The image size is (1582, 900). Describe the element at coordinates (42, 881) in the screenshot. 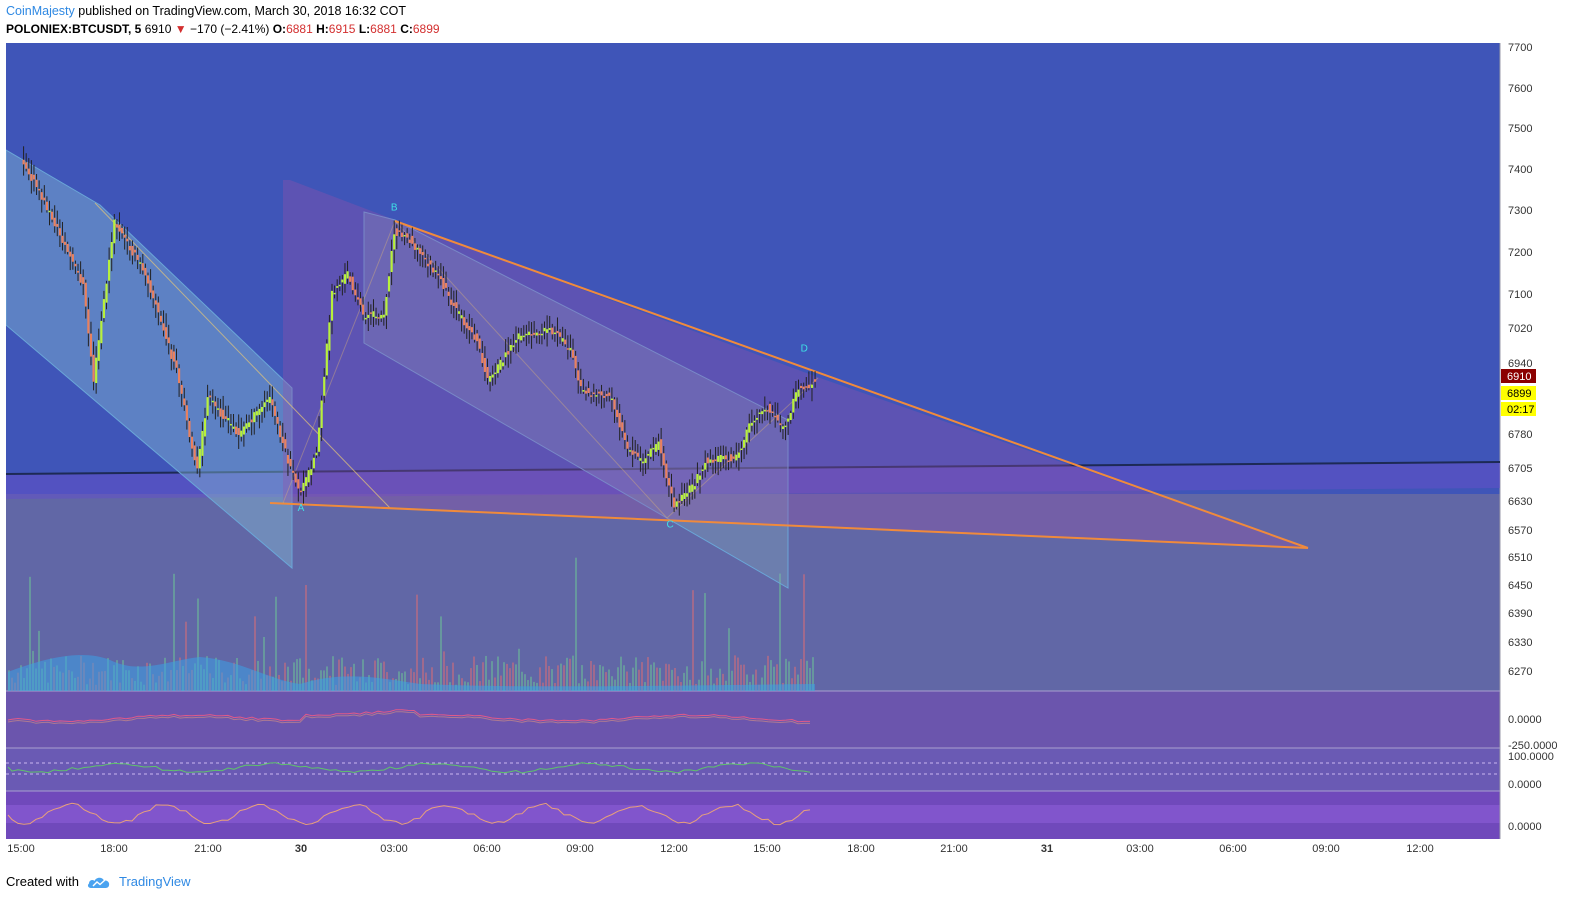

I see `created-with-text: Created with` at that location.